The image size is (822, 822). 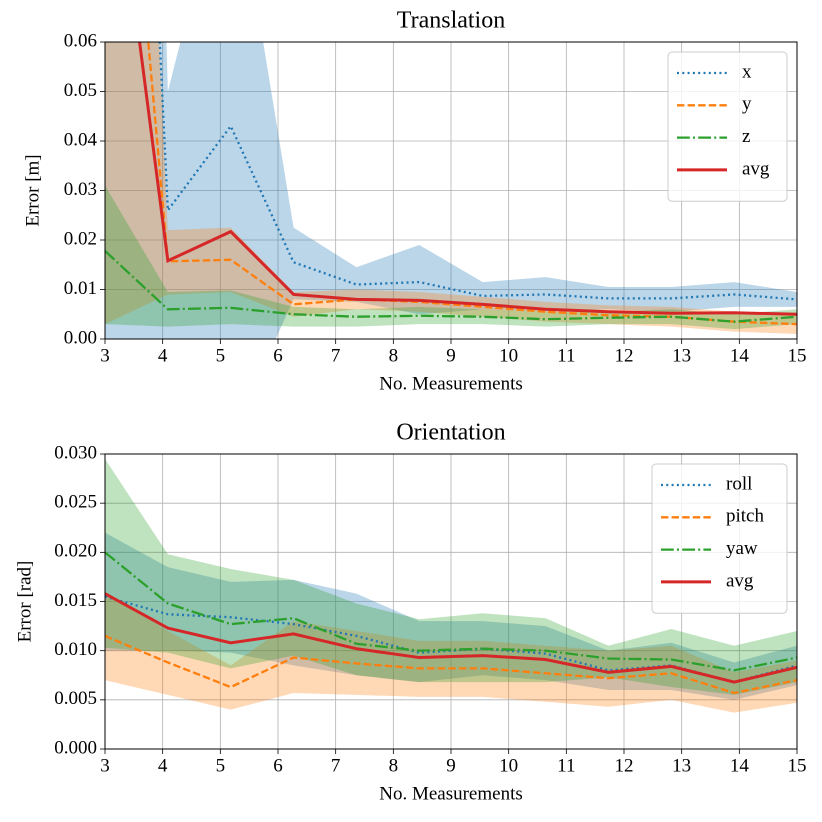 I want to click on legend-label: y, so click(x=747, y=104).